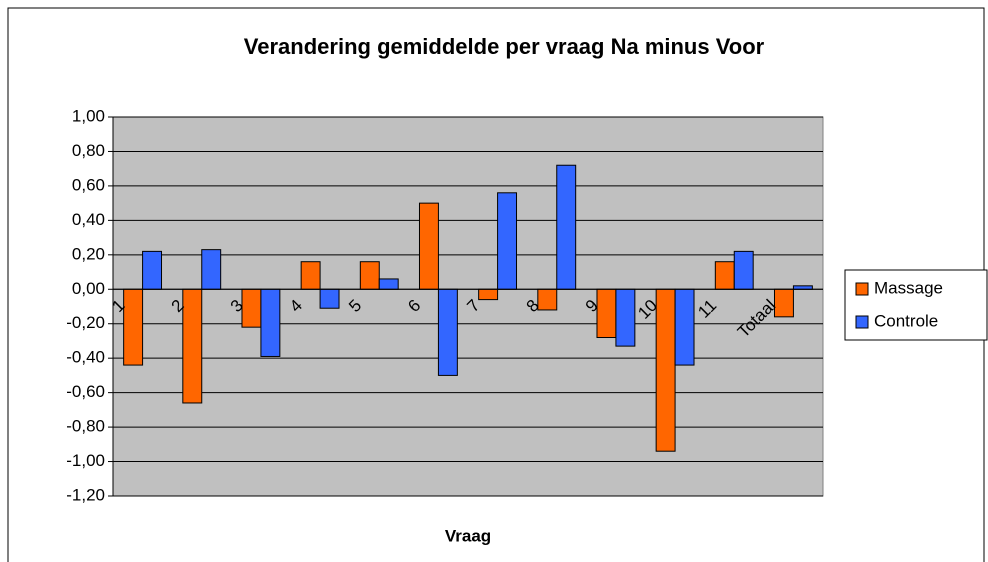 This screenshot has height=562, width=988. Describe the element at coordinates (468, 535) in the screenshot. I see `x-axis-title: Vraag` at that location.